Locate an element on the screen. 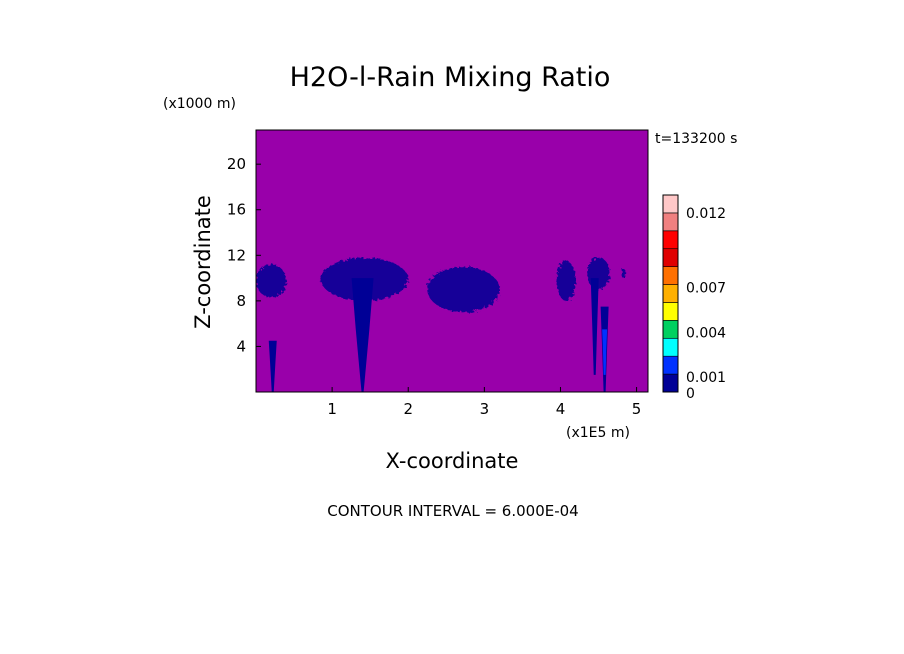 Image resolution: width=904 pixels, height=654 pixels. colorbar-tick-label: 0.007 is located at coordinates (706, 289).